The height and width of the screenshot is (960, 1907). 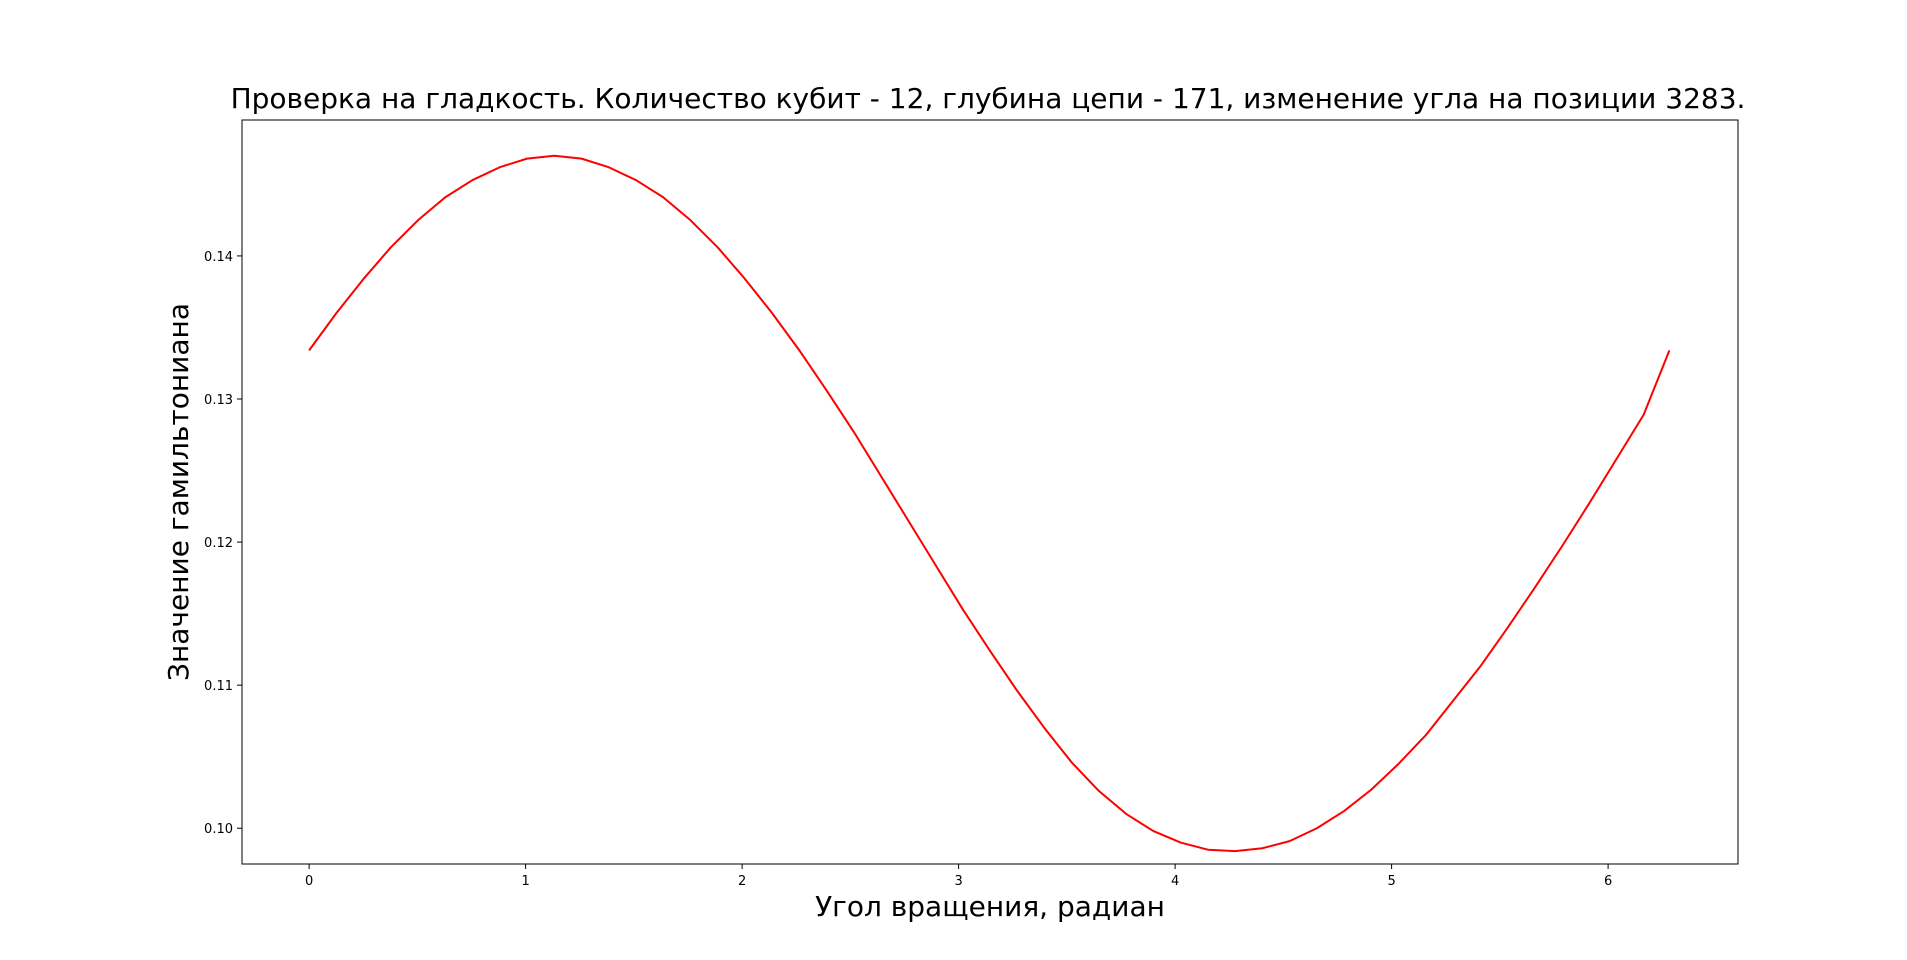 What do you see at coordinates (990, 906) in the screenshot?
I see `x-axis-title: Угол вращения, радиан` at bounding box center [990, 906].